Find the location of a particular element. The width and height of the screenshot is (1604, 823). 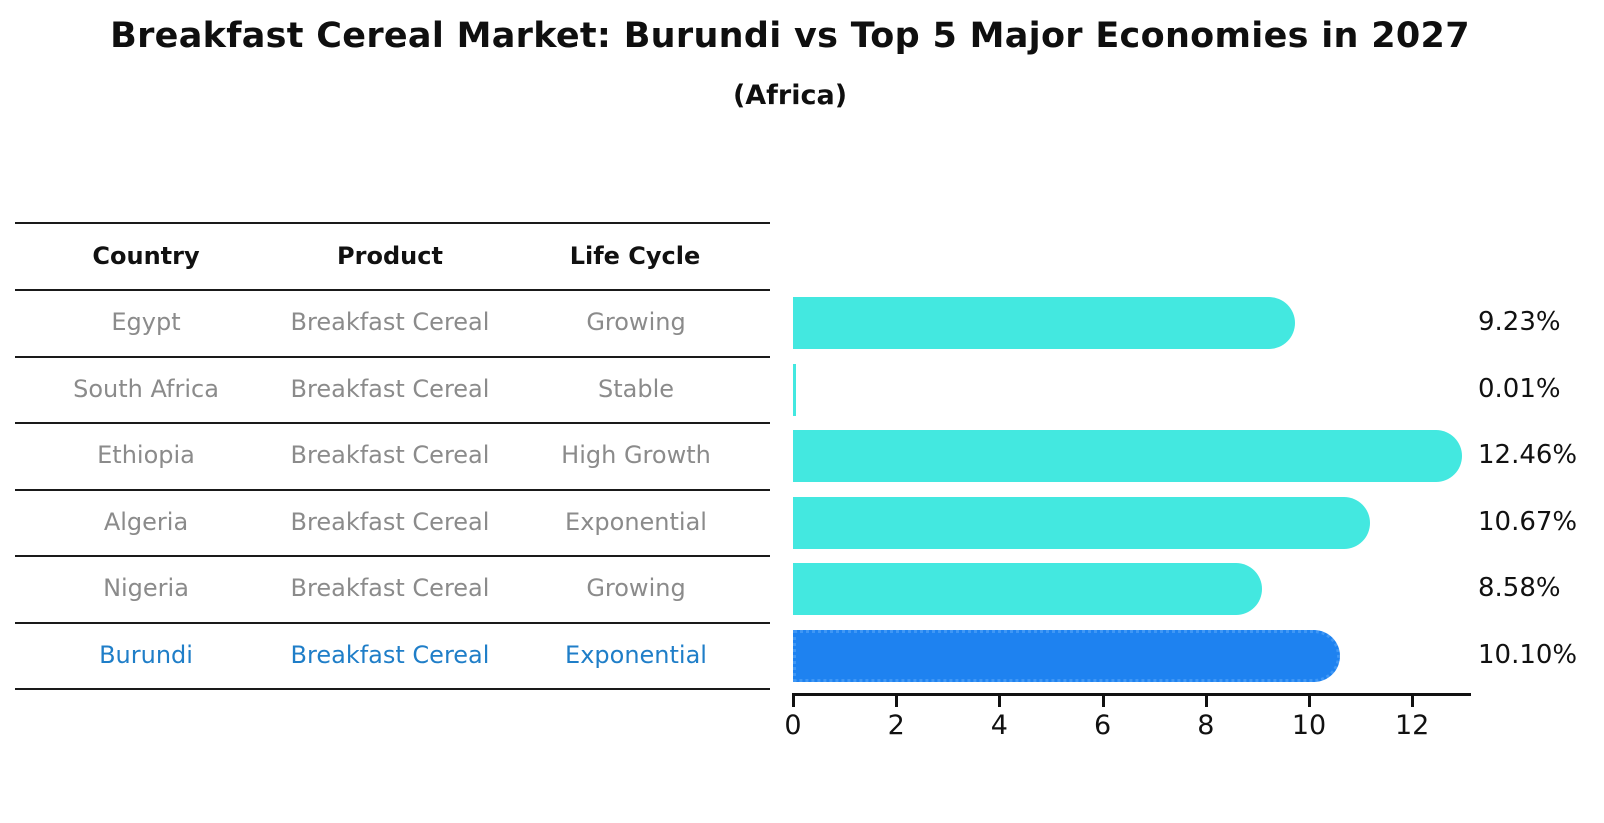

x-axis-tick-label: 12 is located at coordinates (1412, 725).